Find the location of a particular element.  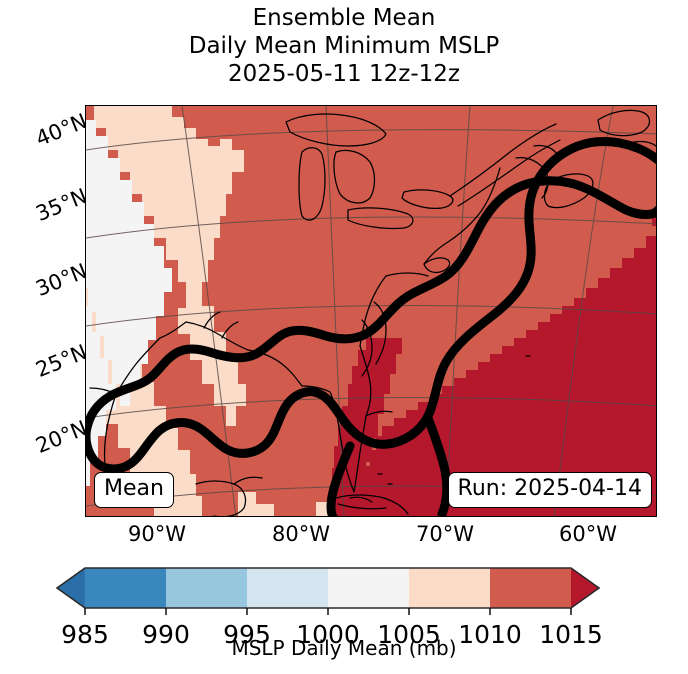

mean-annotation-box: Mean is located at coordinates (134, 490).